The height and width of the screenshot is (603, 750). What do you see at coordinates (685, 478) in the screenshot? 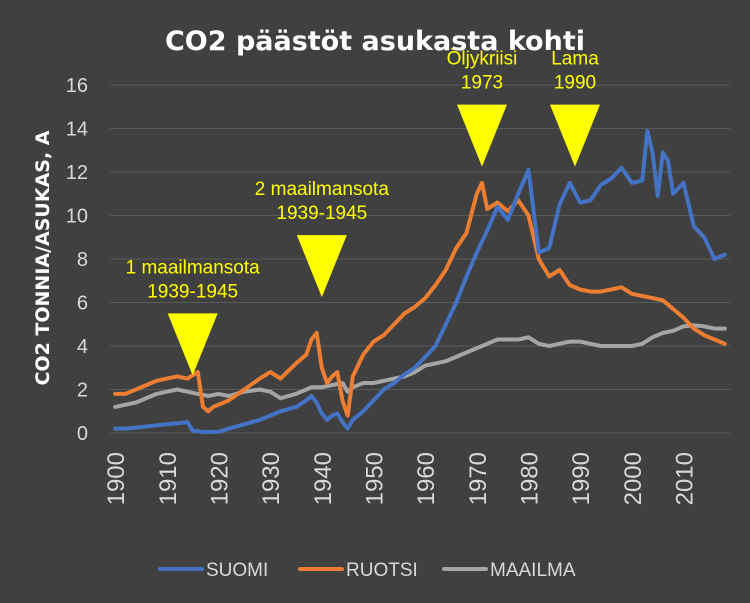
I see `x-tick-label: 2010` at bounding box center [685, 478].